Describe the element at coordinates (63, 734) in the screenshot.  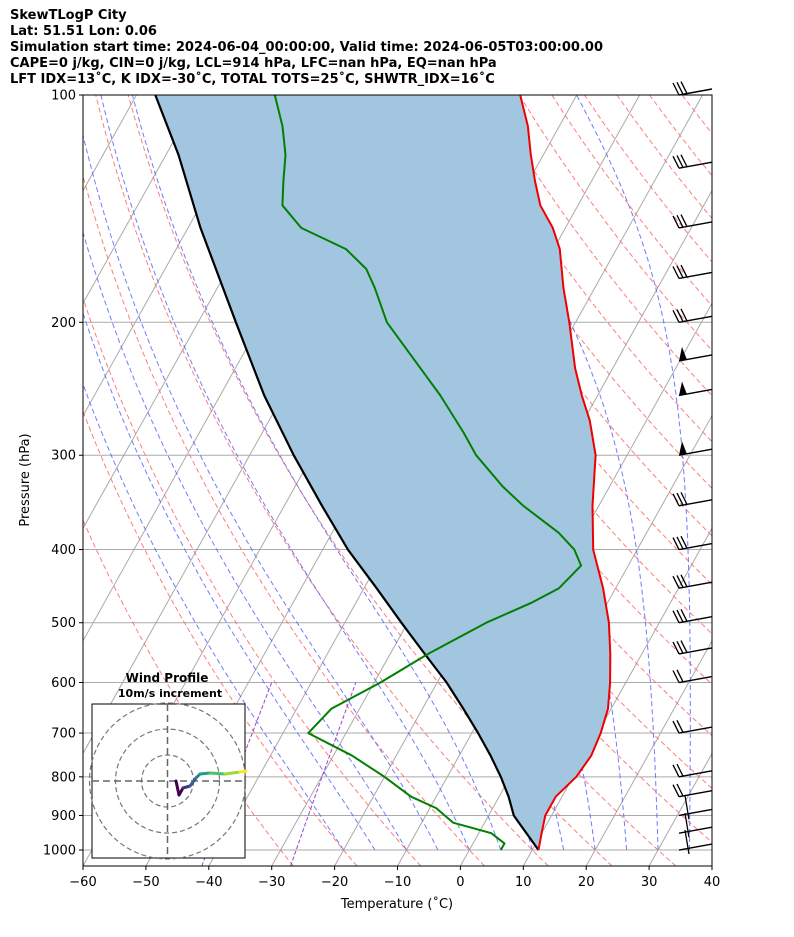
I see `y-tick-label: 700` at that location.